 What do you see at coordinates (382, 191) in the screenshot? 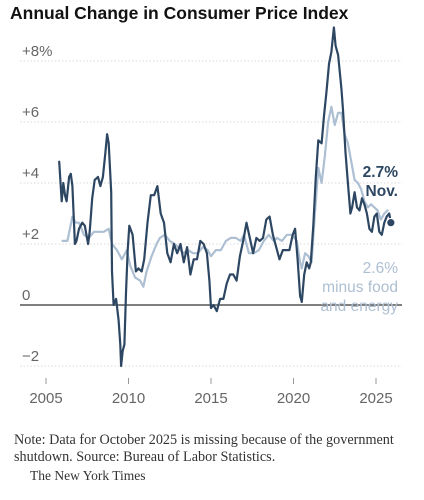
I see `headline-annotation-line: Nov.` at bounding box center [382, 191].